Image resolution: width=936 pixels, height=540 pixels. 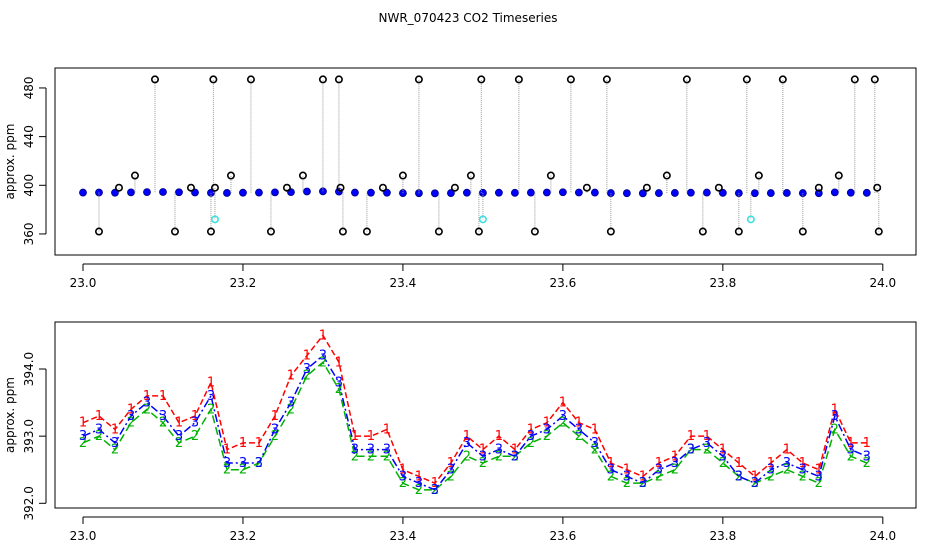 What do you see at coordinates (29, 88) in the screenshot?
I see `y-tick-label: 480` at bounding box center [29, 88].